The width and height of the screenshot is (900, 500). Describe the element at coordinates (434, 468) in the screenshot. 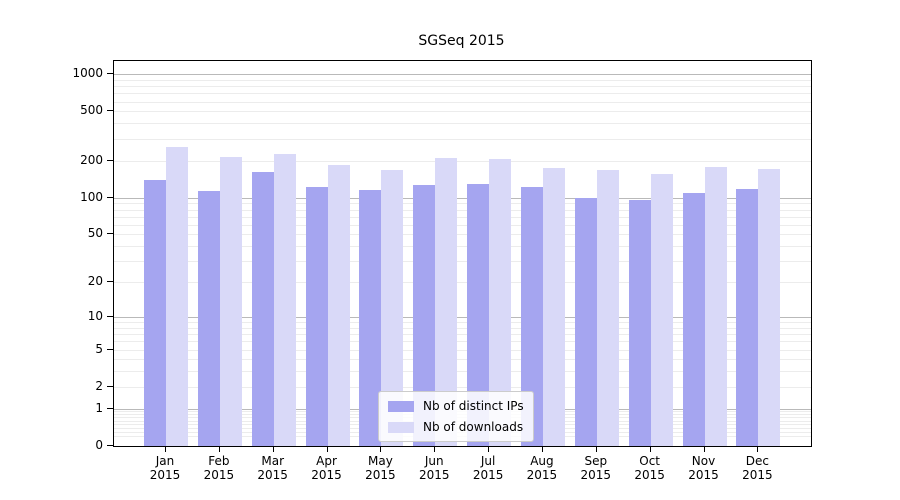

I see `x-tick-label-jun: Jun 2015` at that location.